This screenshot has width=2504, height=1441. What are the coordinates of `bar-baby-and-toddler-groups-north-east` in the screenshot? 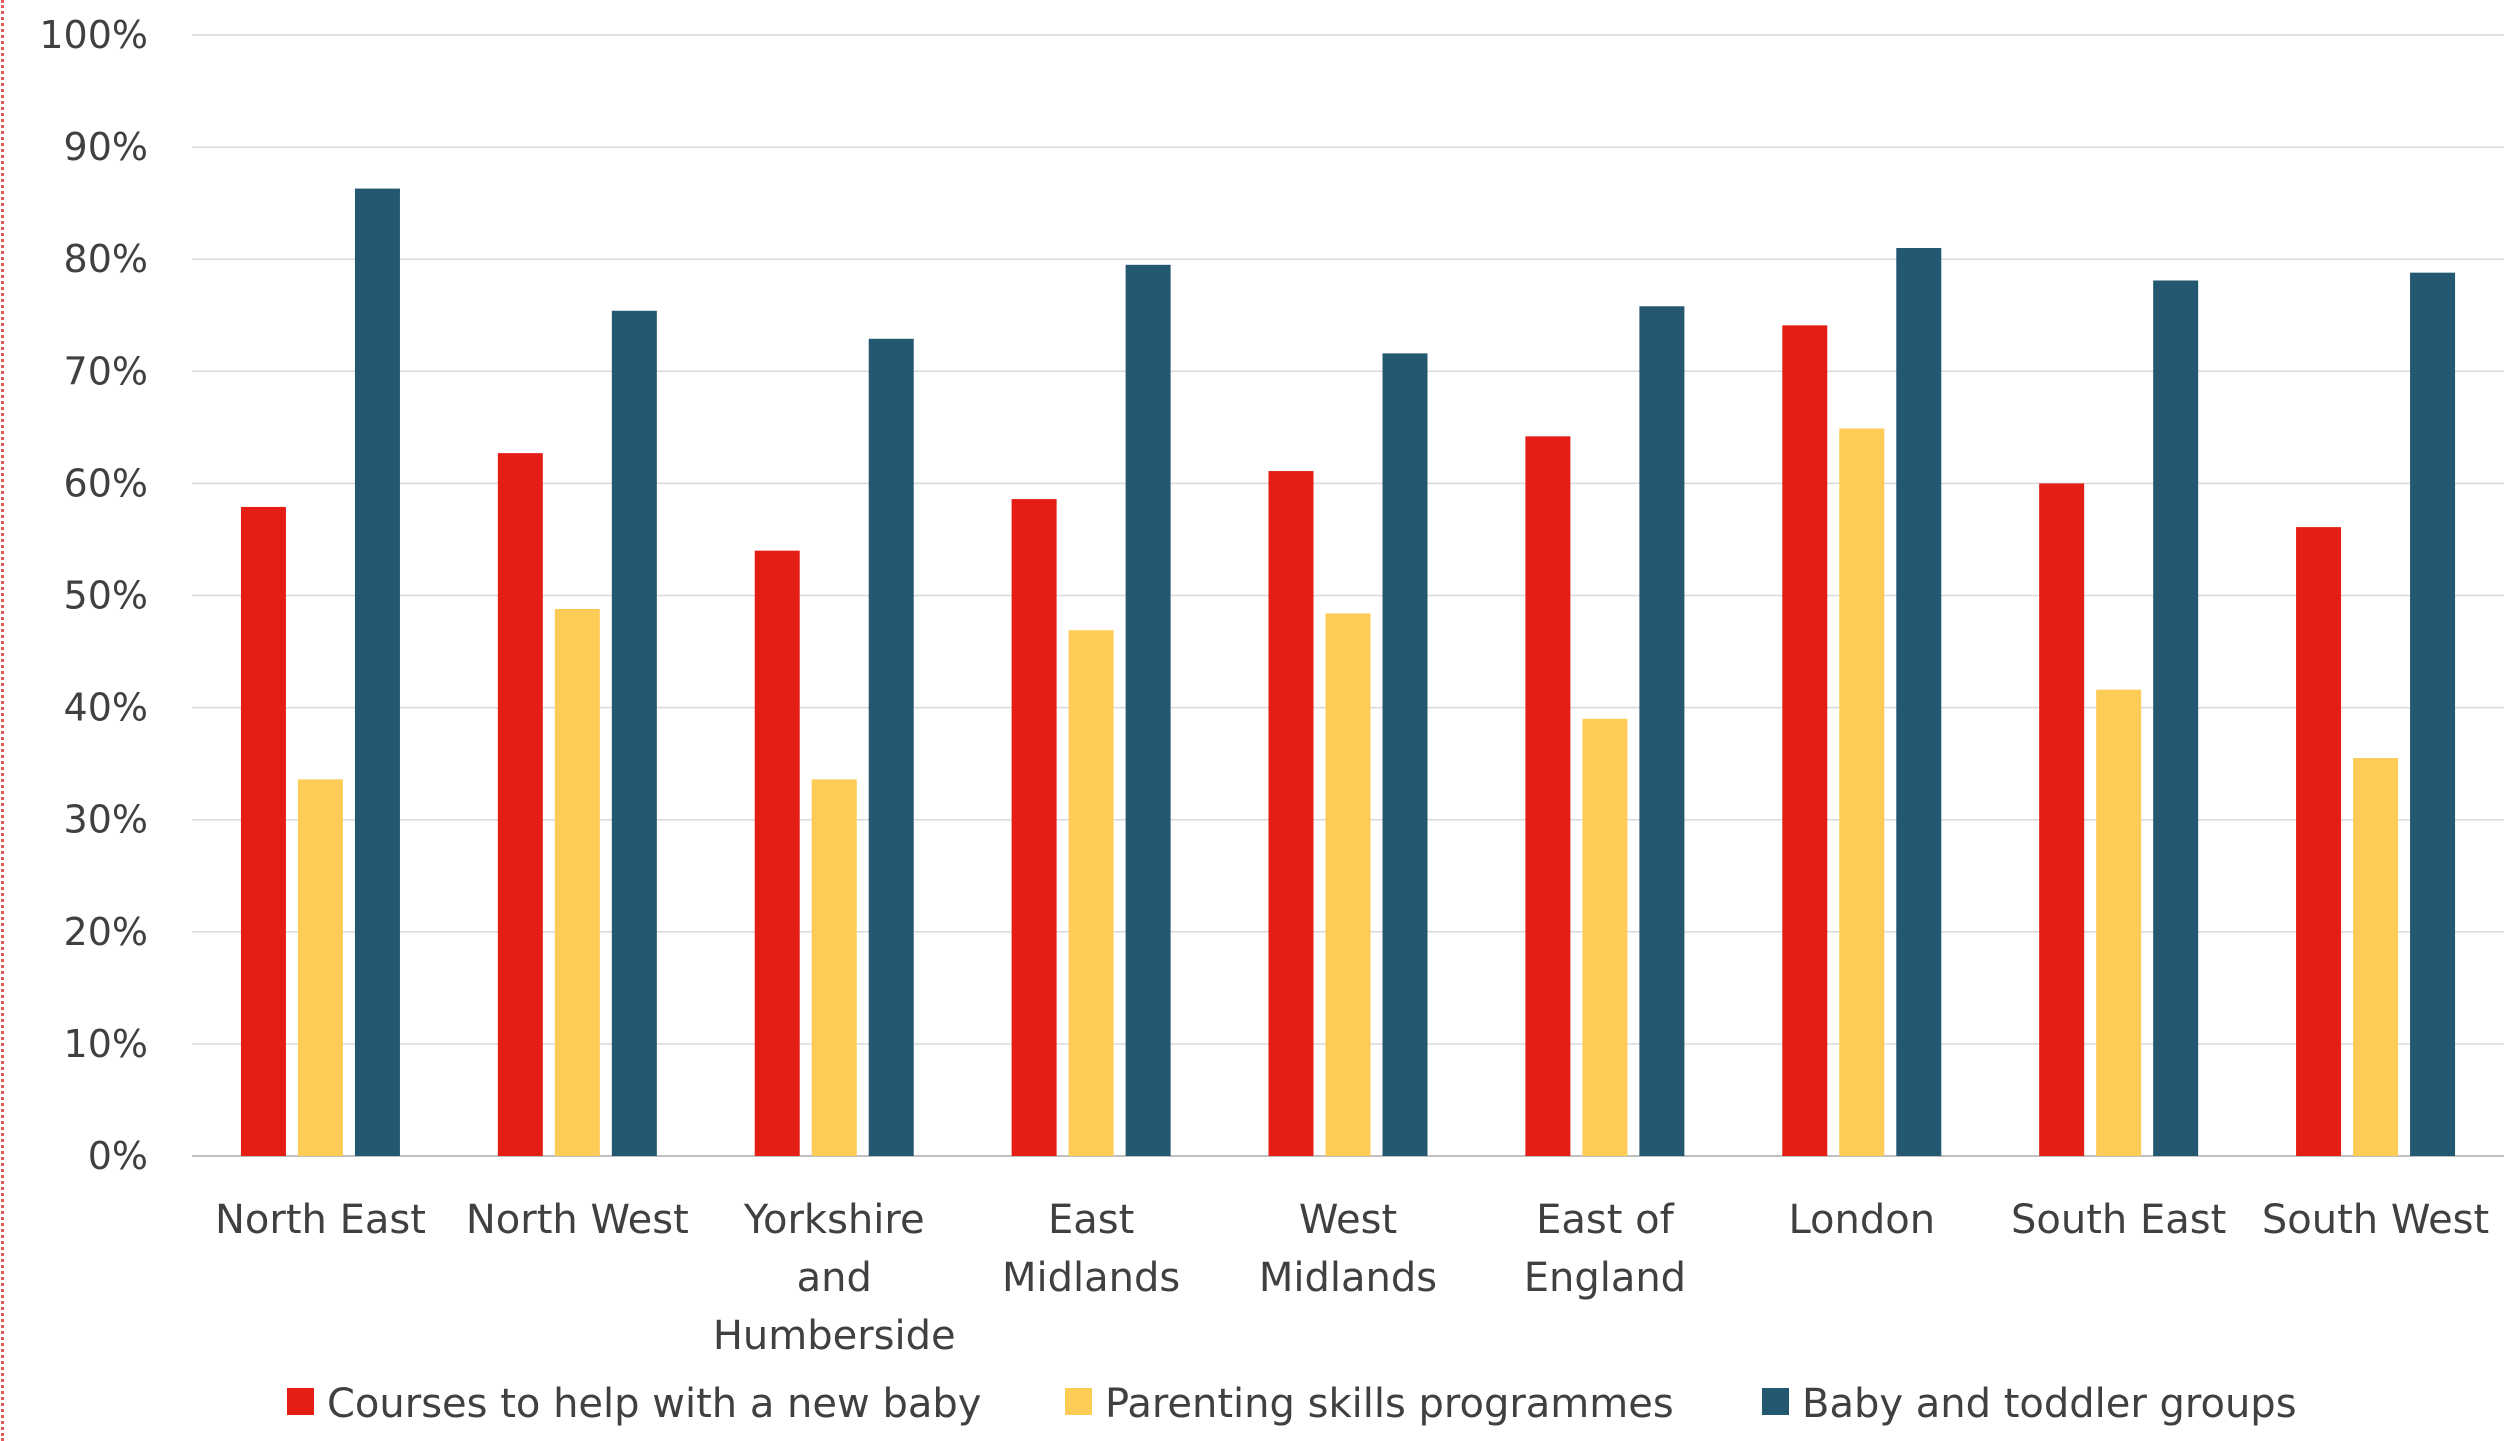 It's located at (377, 672).